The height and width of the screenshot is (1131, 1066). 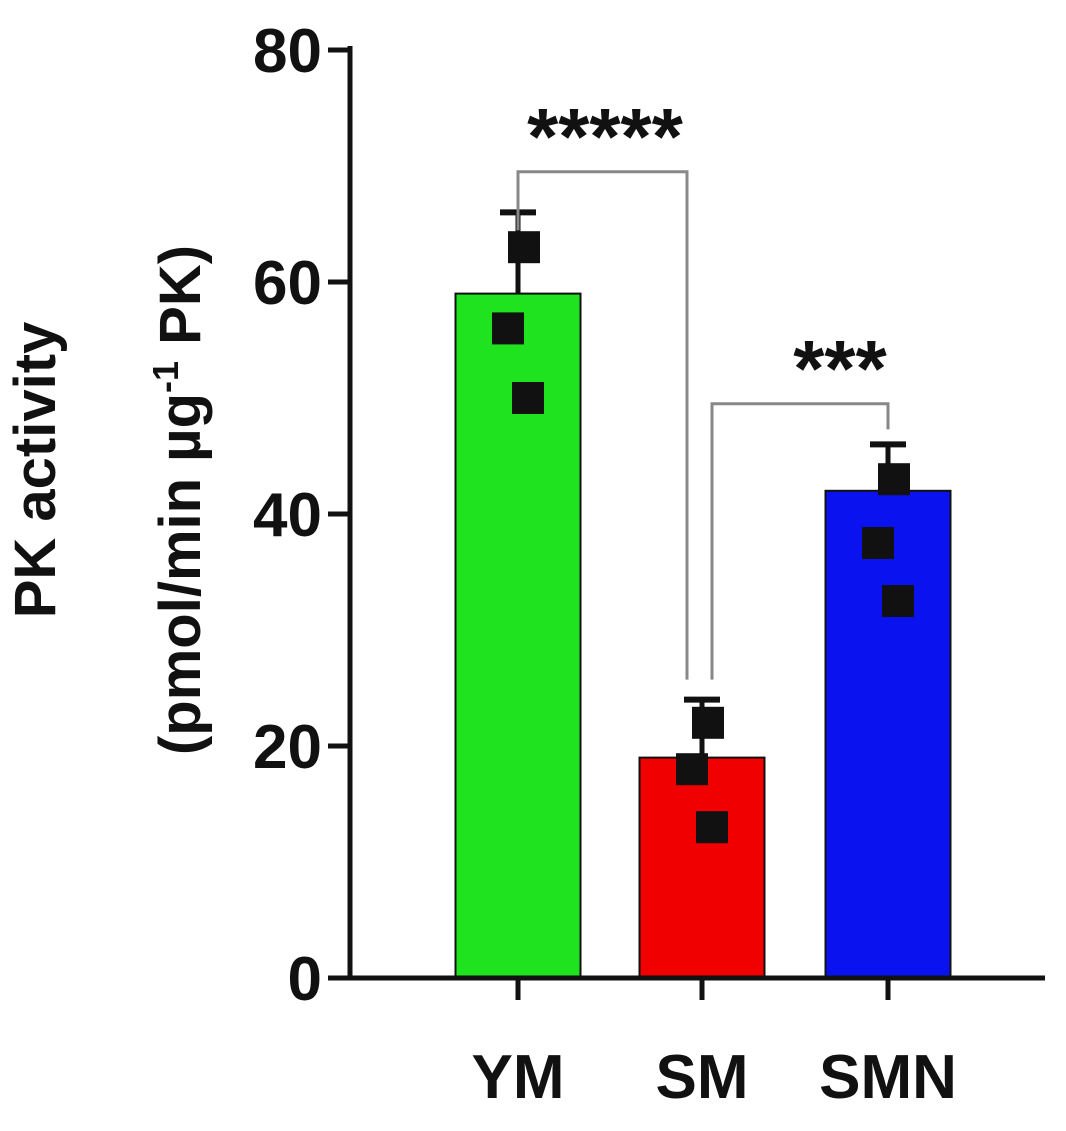 What do you see at coordinates (305, 979) in the screenshot?
I see `y-tick-label: 0` at bounding box center [305, 979].